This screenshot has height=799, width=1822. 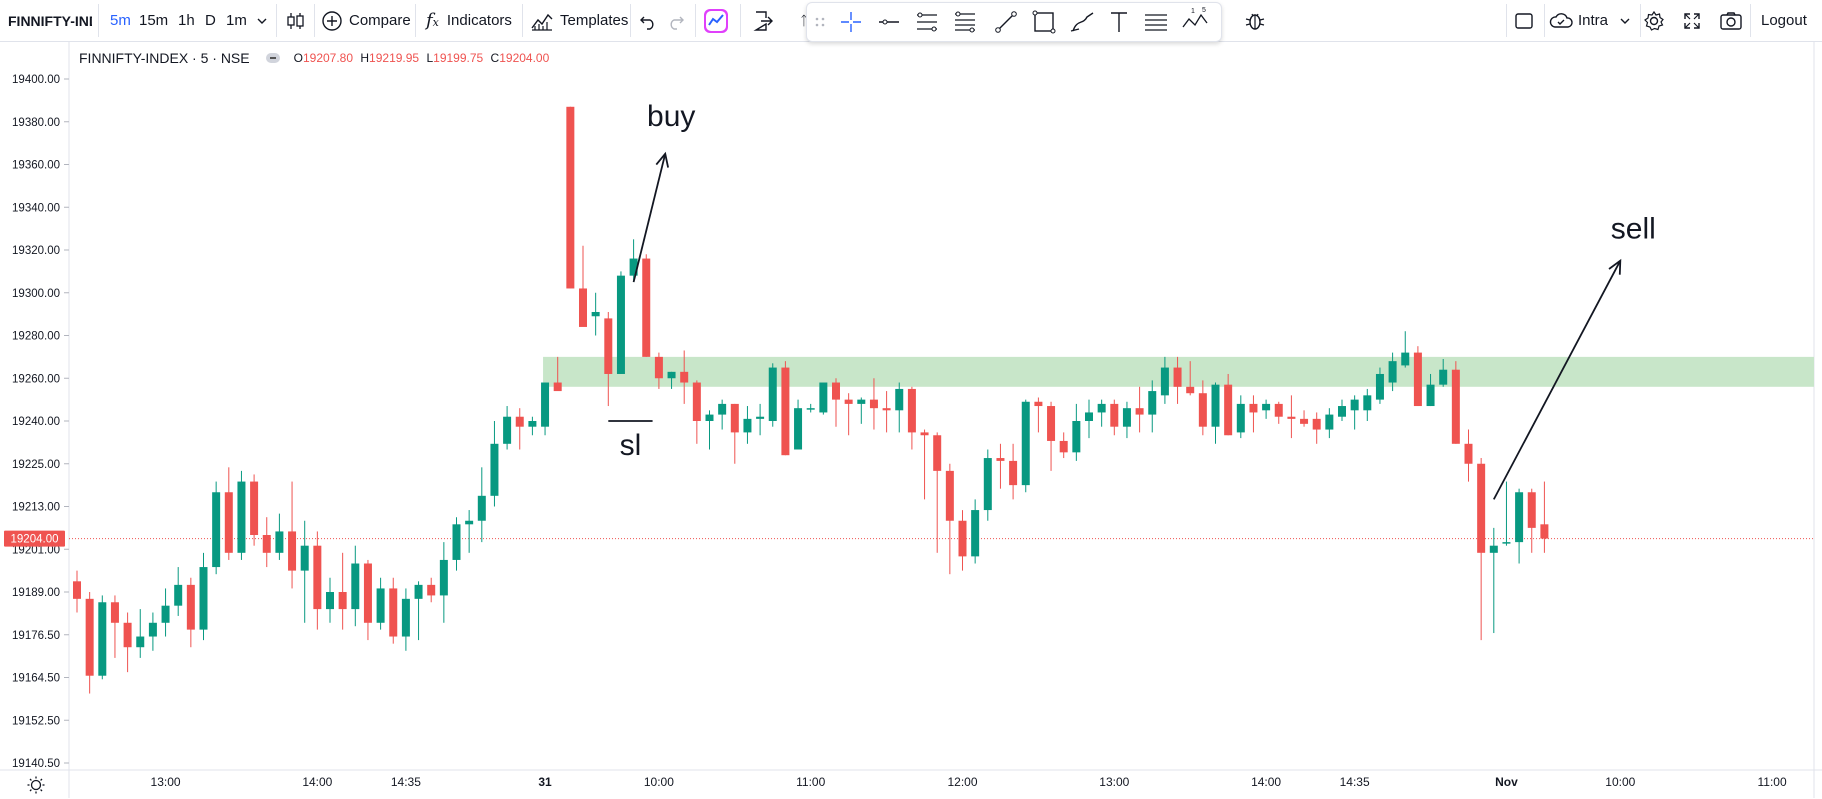 I want to click on toolbar-divider, so click(x=630, y=20).